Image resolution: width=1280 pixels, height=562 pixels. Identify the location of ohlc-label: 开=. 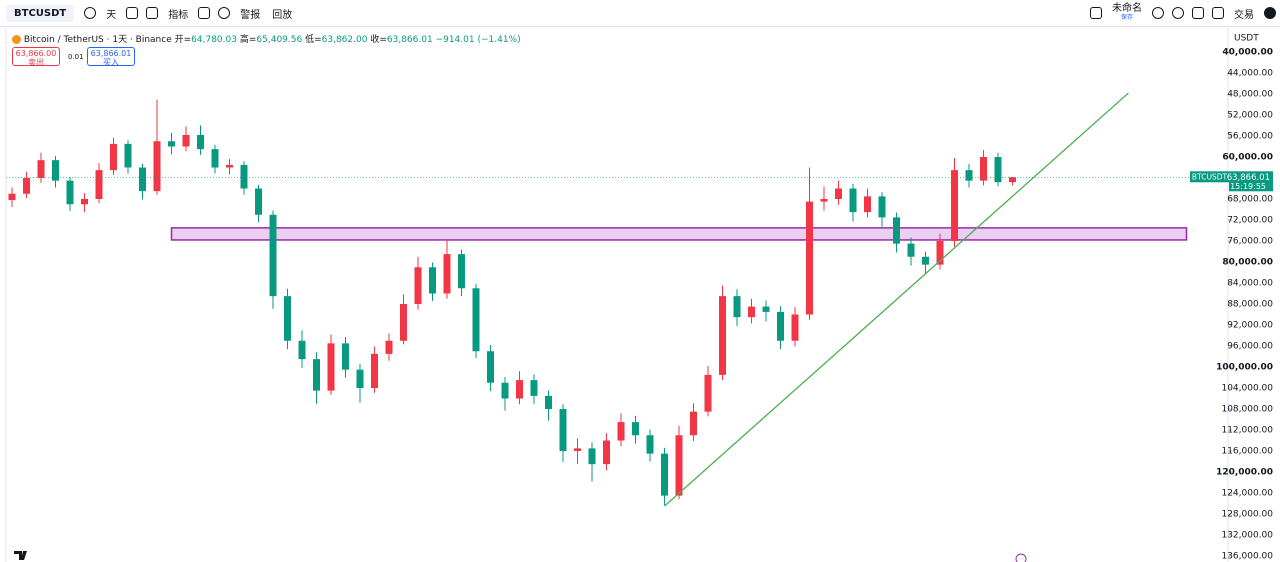
(183, 40).